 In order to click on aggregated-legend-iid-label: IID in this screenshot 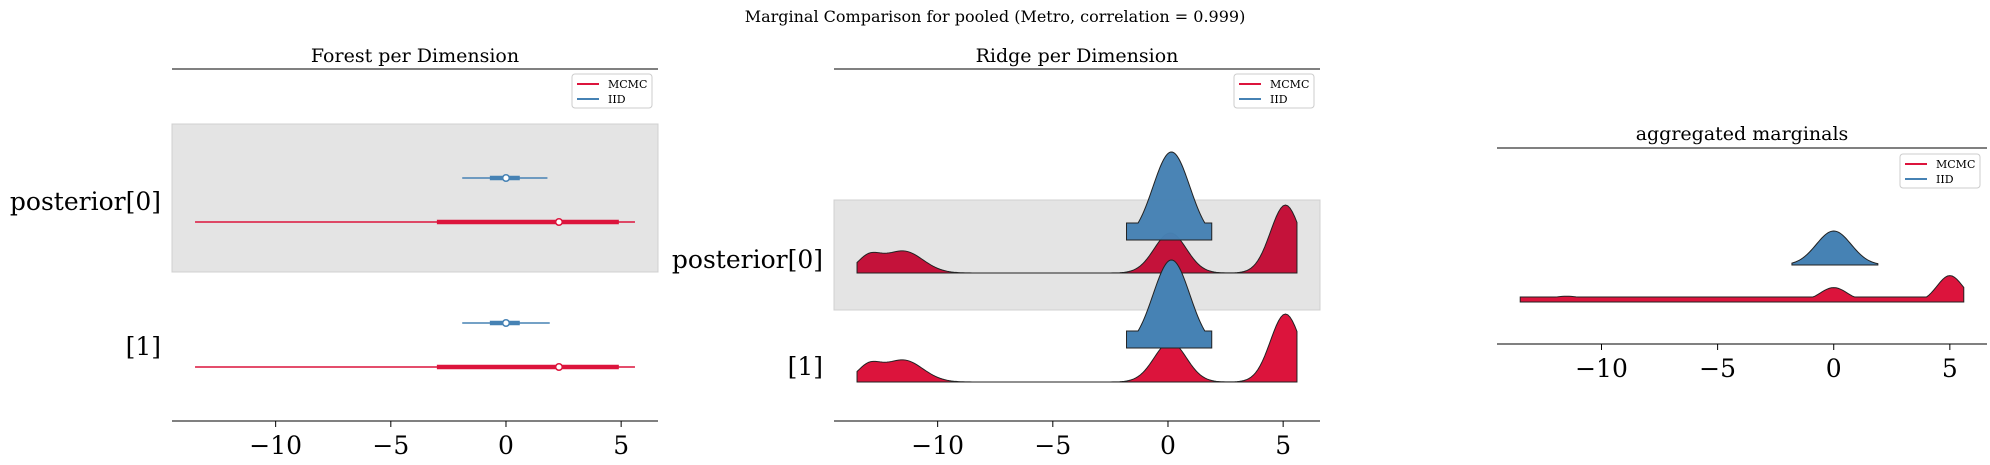, I will do `click(1945, 179)`.